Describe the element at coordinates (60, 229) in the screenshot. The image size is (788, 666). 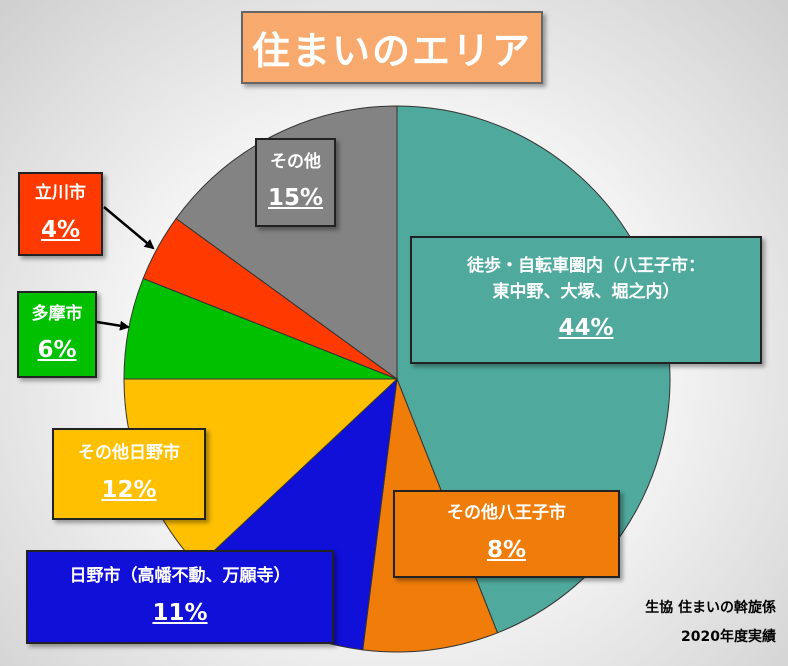
I see `slice-label-percent: 4%` at that location.